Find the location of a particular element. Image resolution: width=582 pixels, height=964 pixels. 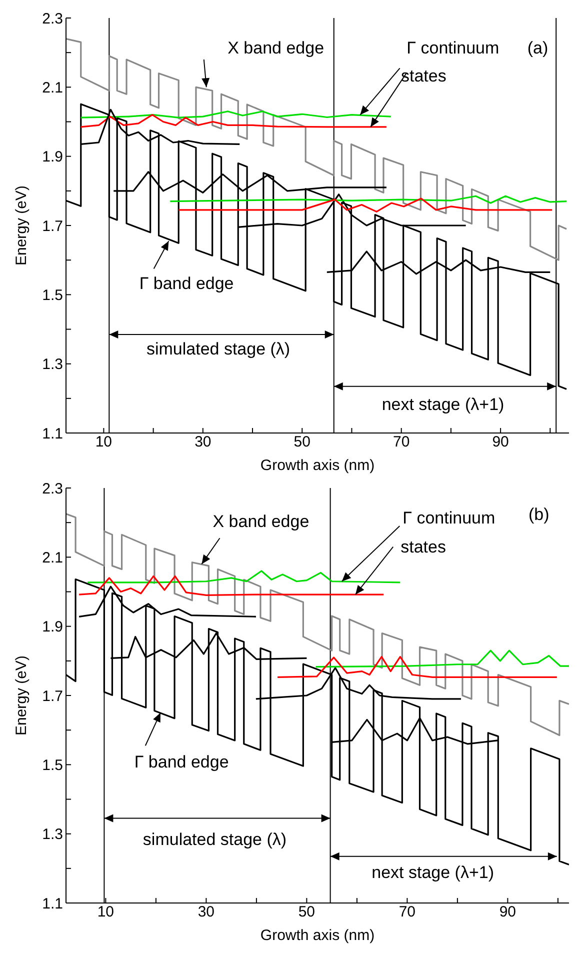

annotation: (a) is located at coordinates (537, 48).